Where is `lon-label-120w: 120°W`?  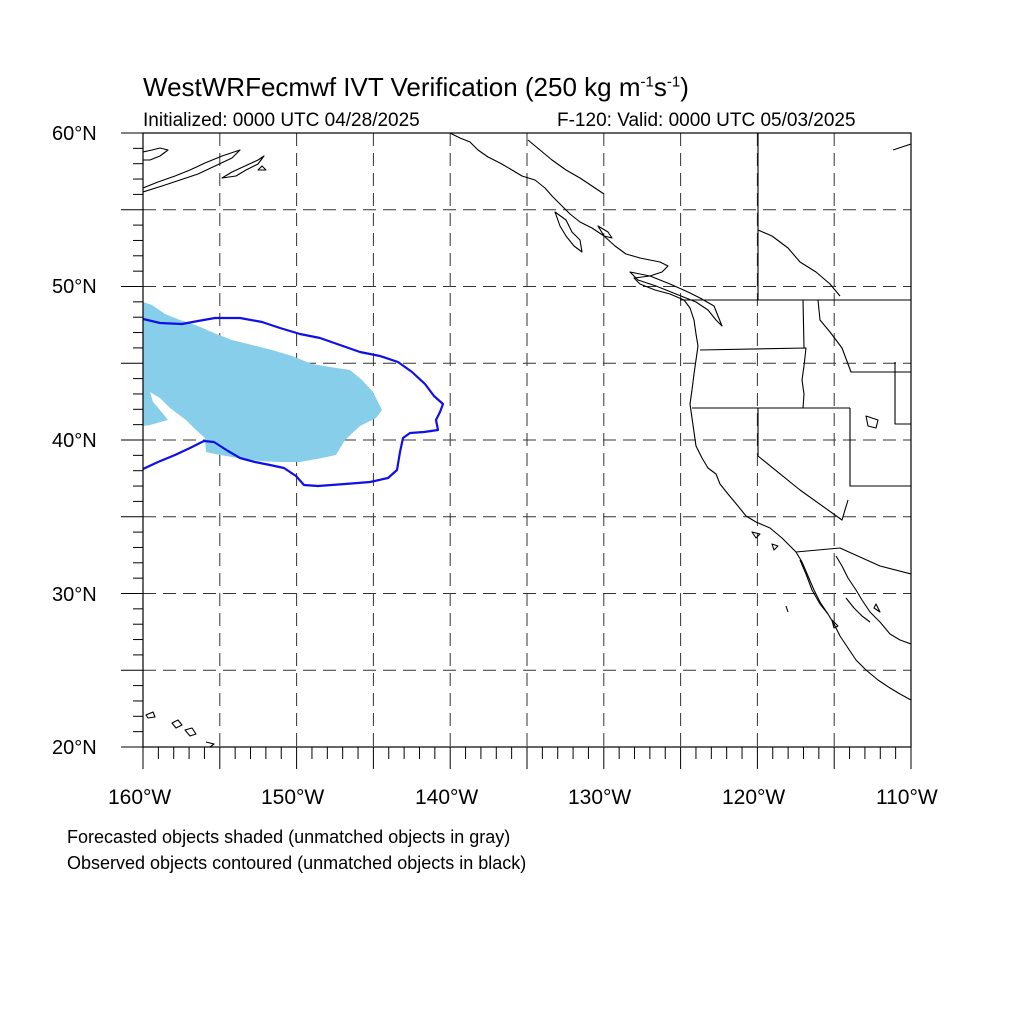
lon-label-120w: 120°W is located at coordinates (754, 797).